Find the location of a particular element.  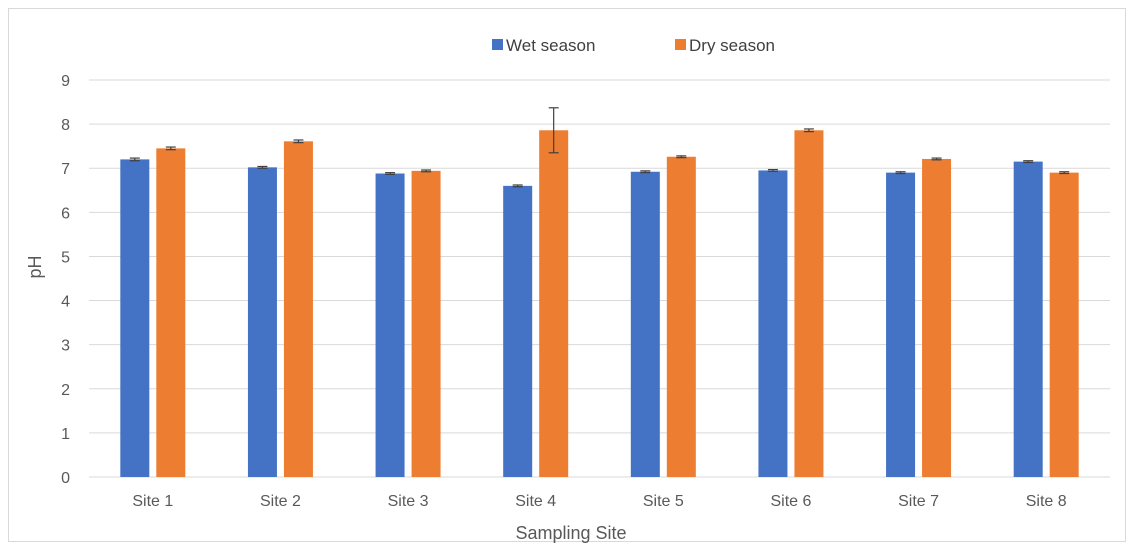

legend-label: Wet season is located at coordinates (550, 45).